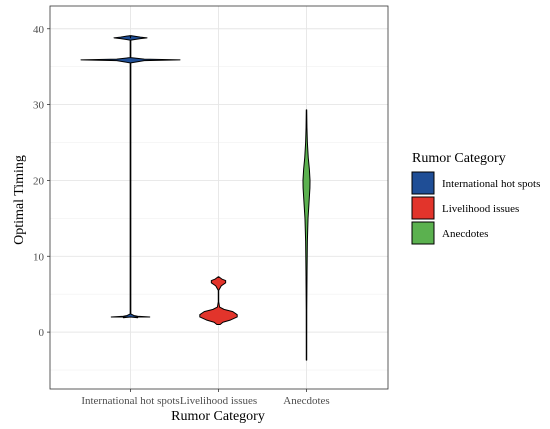  What do you see at coordinates (306, 401) in the screenshot?
I see `x-tick-label: Anecdotes` at bounding box center [306, 401].